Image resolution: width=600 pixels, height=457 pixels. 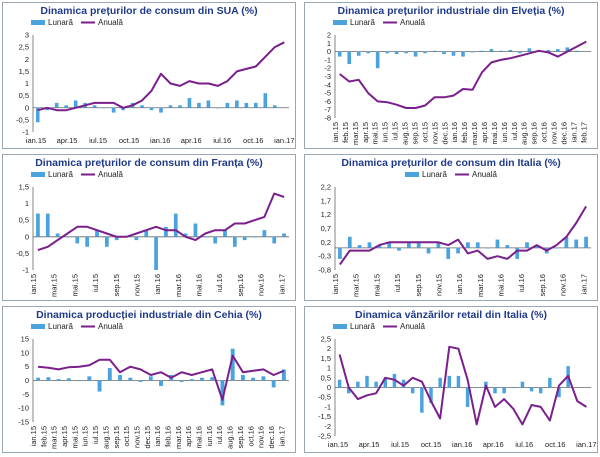 I want to click on y-tick-label: 0,5, so click(x=24, y=220).